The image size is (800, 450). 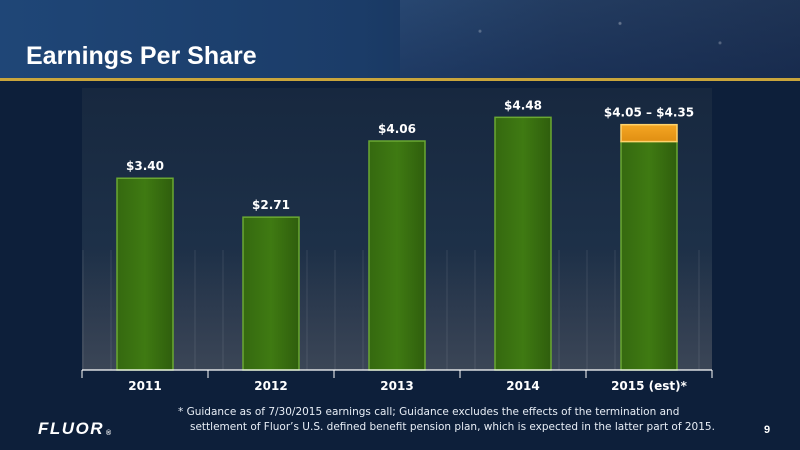 I want to click on bar-2011, so click(x=145, y=274).